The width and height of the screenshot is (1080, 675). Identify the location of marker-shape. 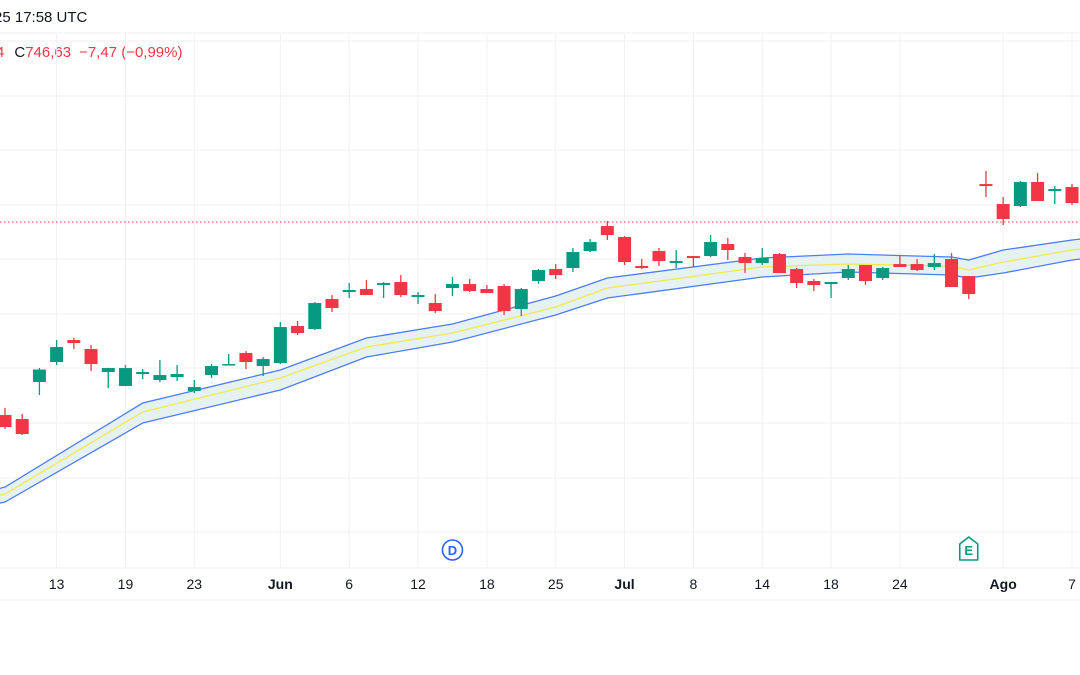
(968, 548).